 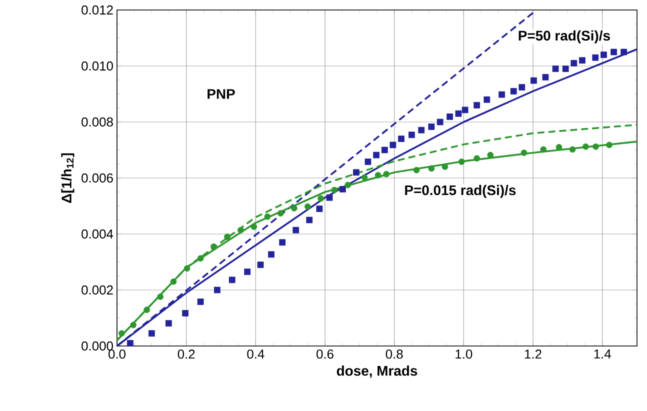 I want to click on y-tick-label: 0.004, so click(x=98, y=234).